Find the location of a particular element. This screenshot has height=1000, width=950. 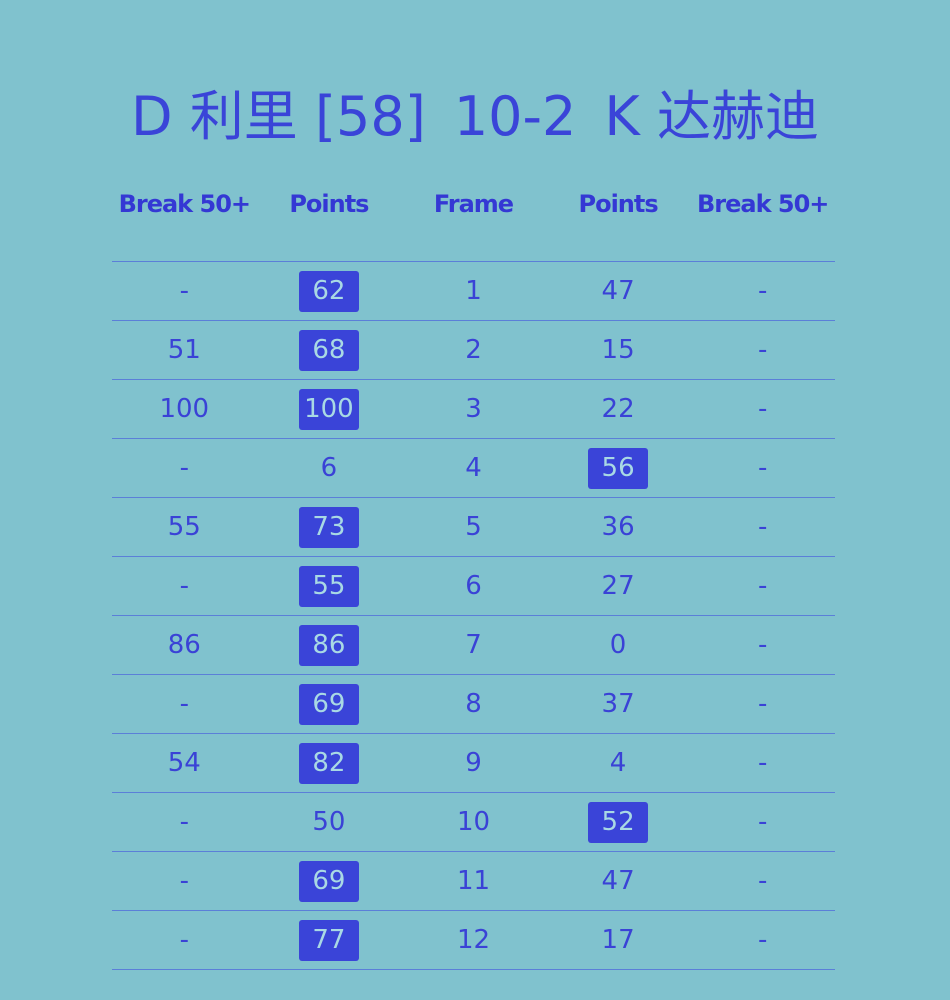

right-points-cell: 22 is located at coordinates (618, 409).